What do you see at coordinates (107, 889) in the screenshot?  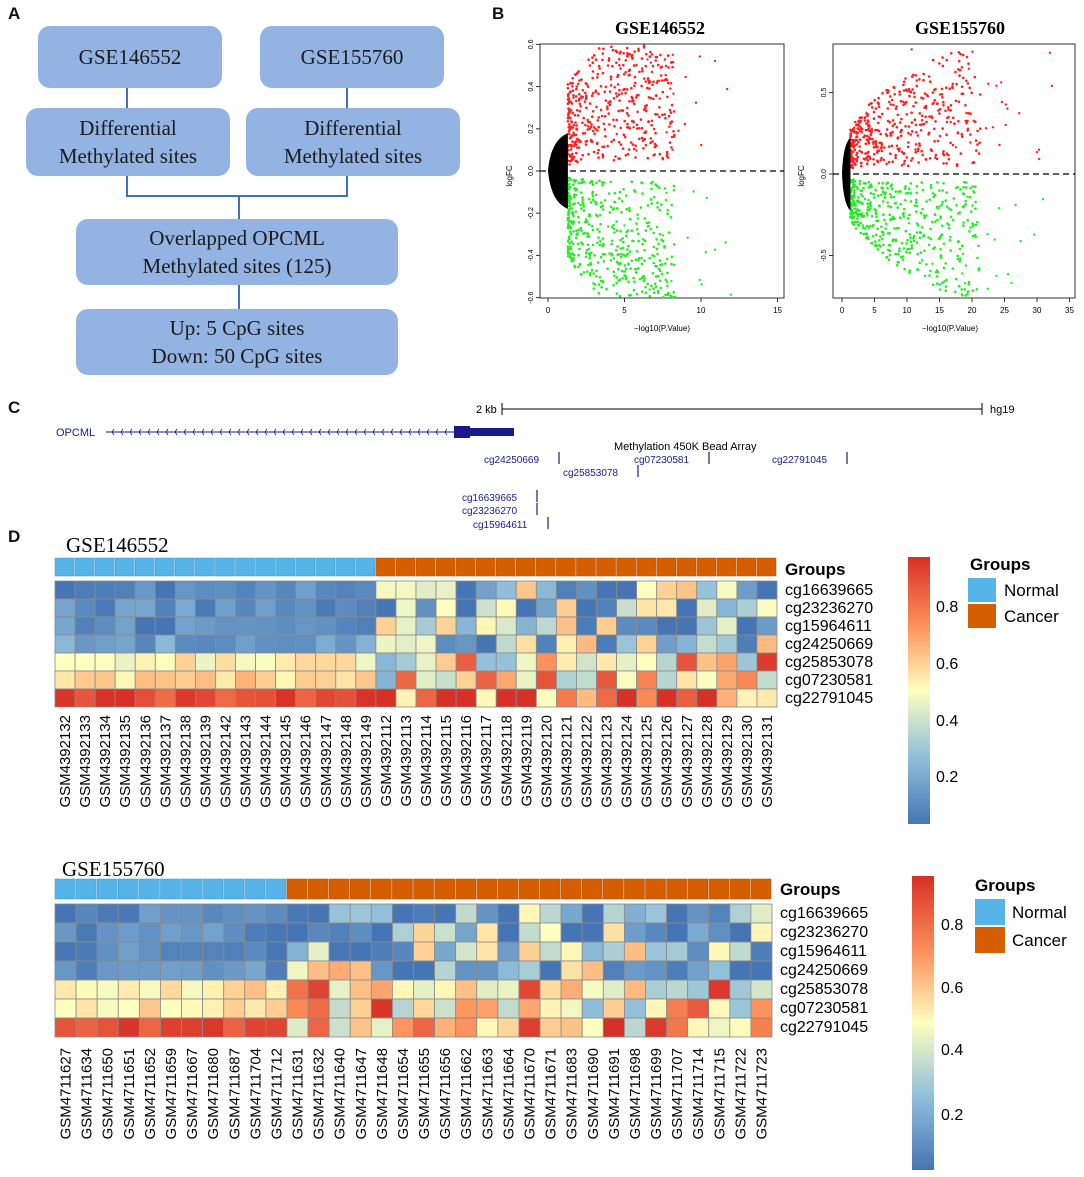 I see `group-cell-normal` at bounding box center [107, 889].